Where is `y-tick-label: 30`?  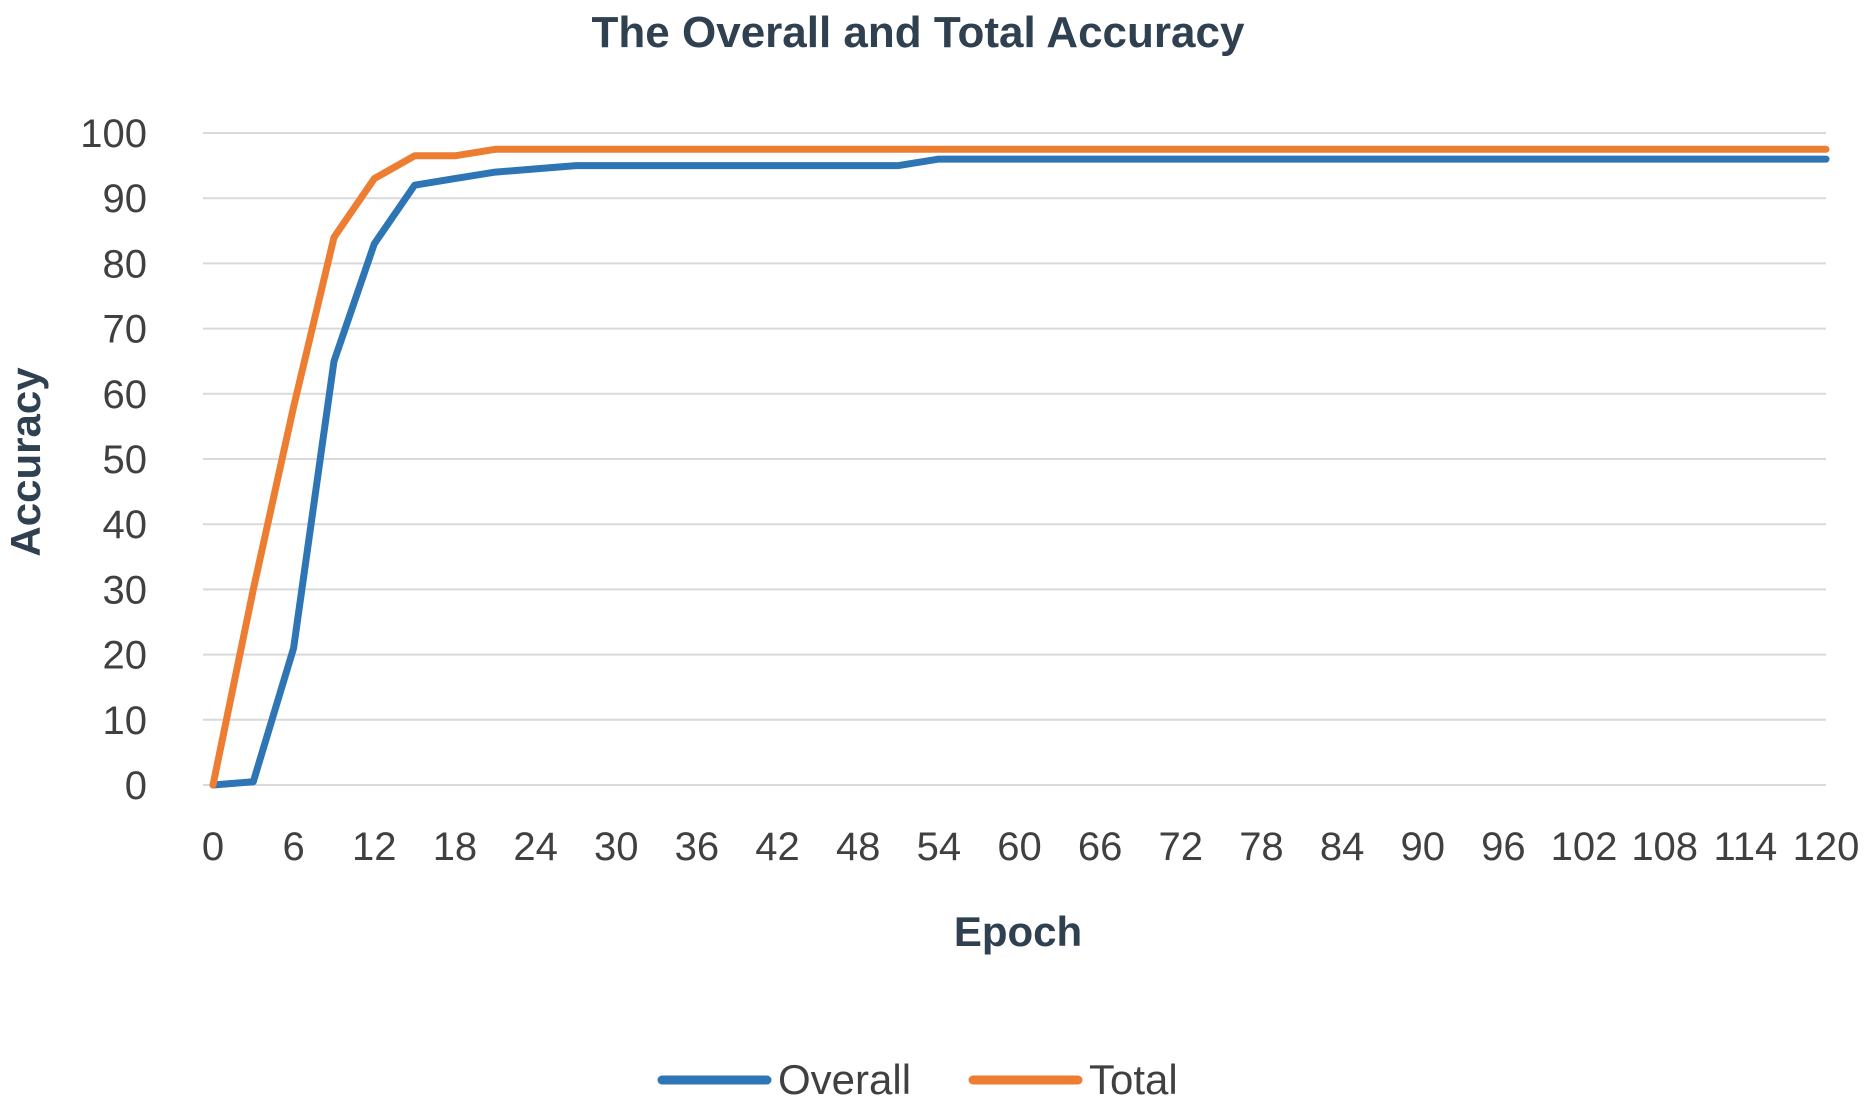
y-tick-label: 30 is located at coordinates (125, 590).